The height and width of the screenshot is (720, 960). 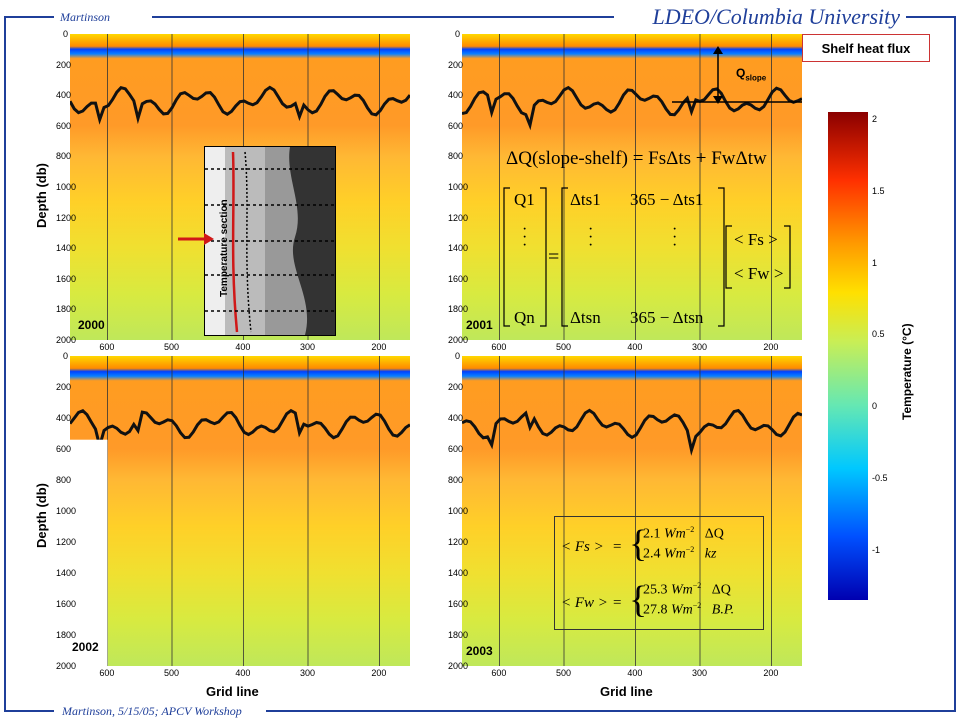 I want to click on footer-citation: Martinson, 5/15/05; APCV Workshop, so click(x=152, y=711).